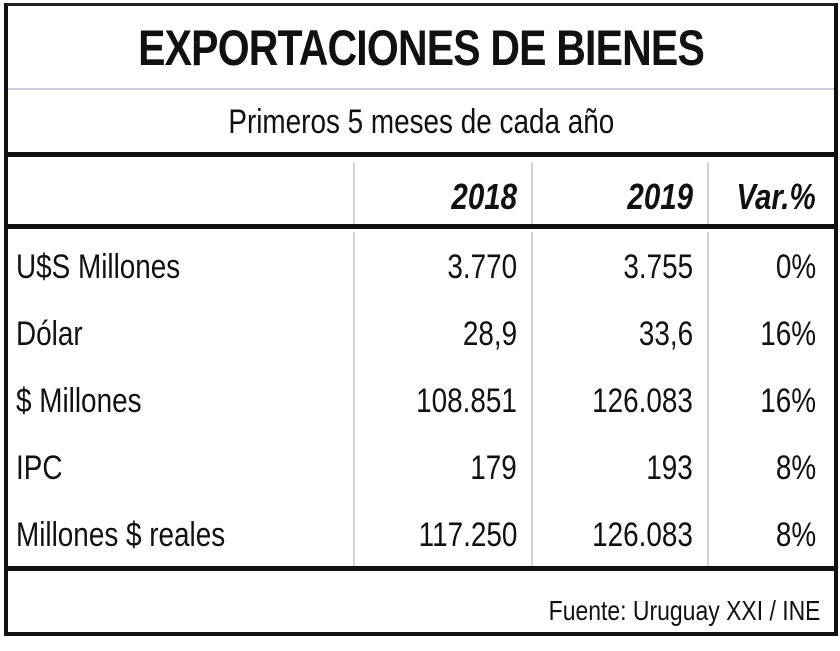 This screenshot has width=840, height=651. I want to click on header-row: 2018 2019 Var.%, so click(421, 195).